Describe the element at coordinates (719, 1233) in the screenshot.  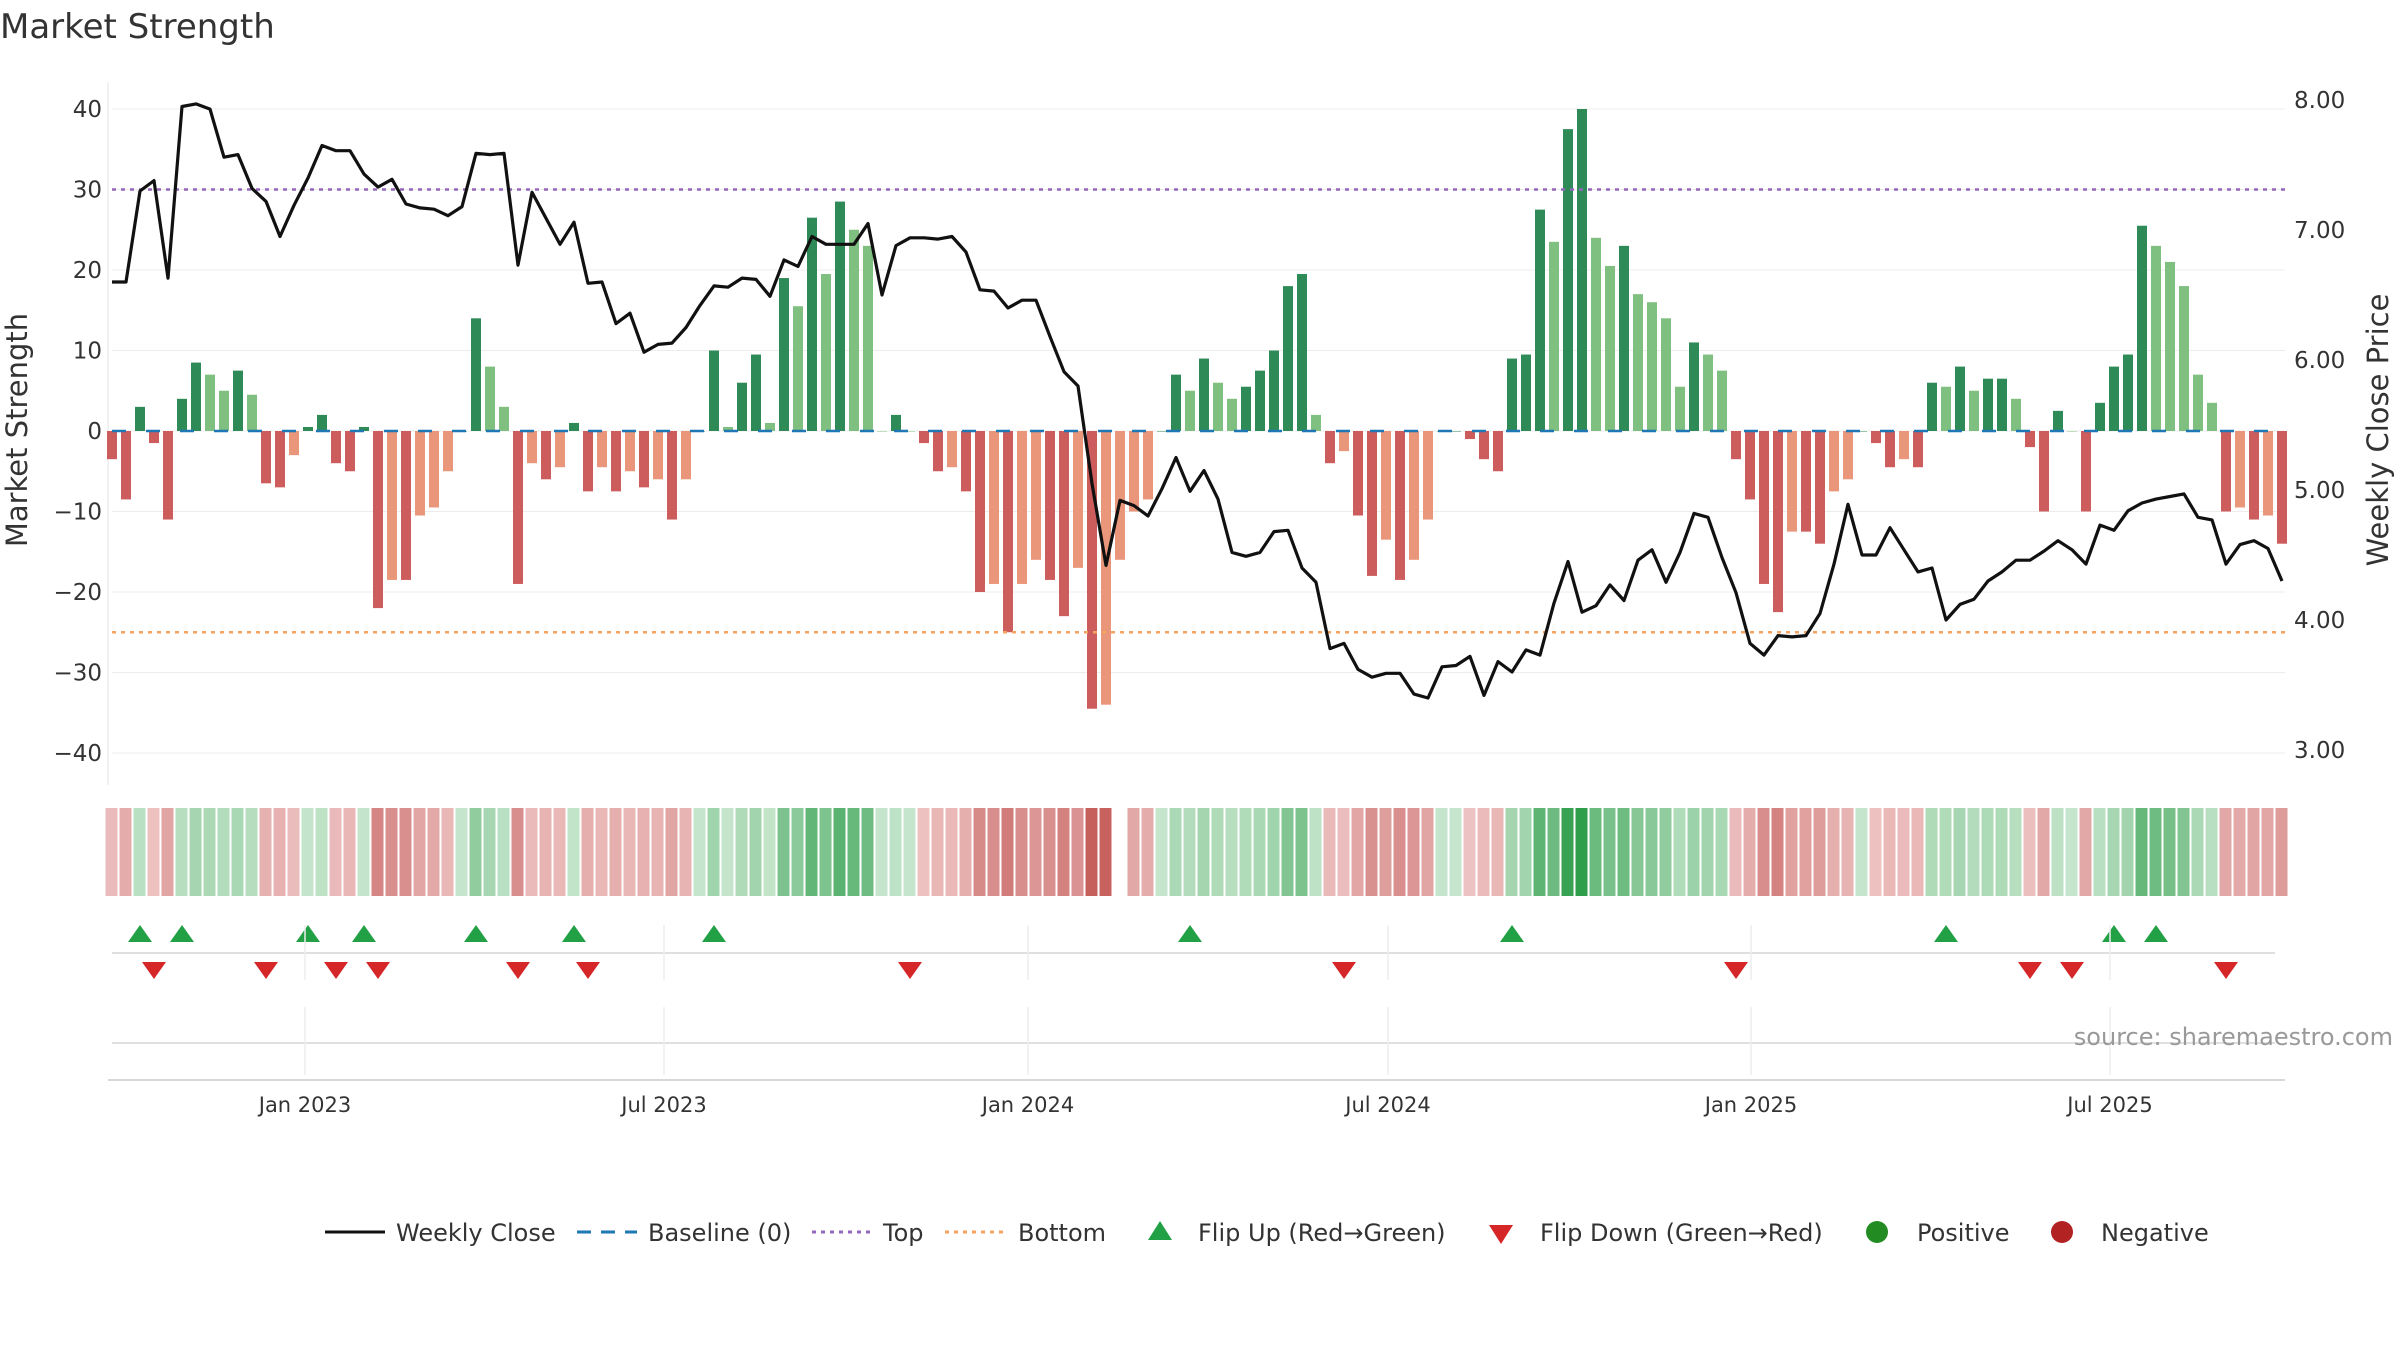
I see `legend-label: Baseline (0)` at that location.